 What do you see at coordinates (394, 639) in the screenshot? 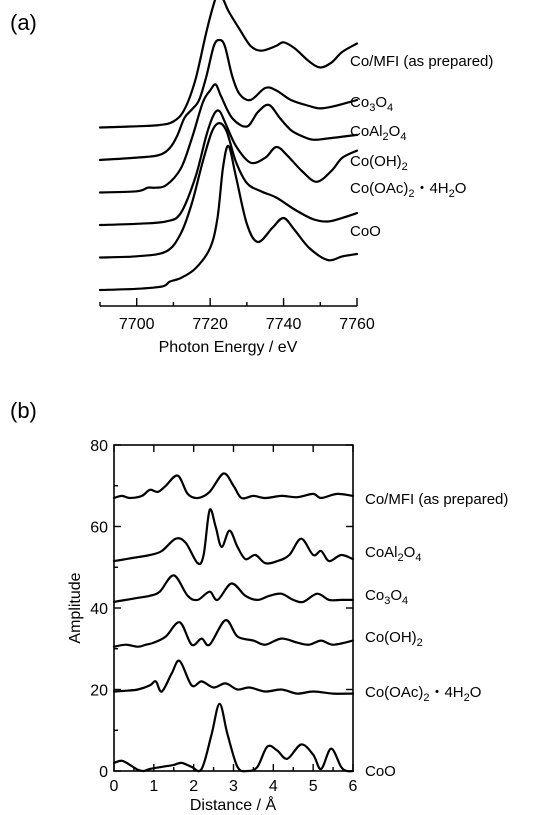
I see `b-label-coh2: Co(OH)2` at bounding box center [394, 639].